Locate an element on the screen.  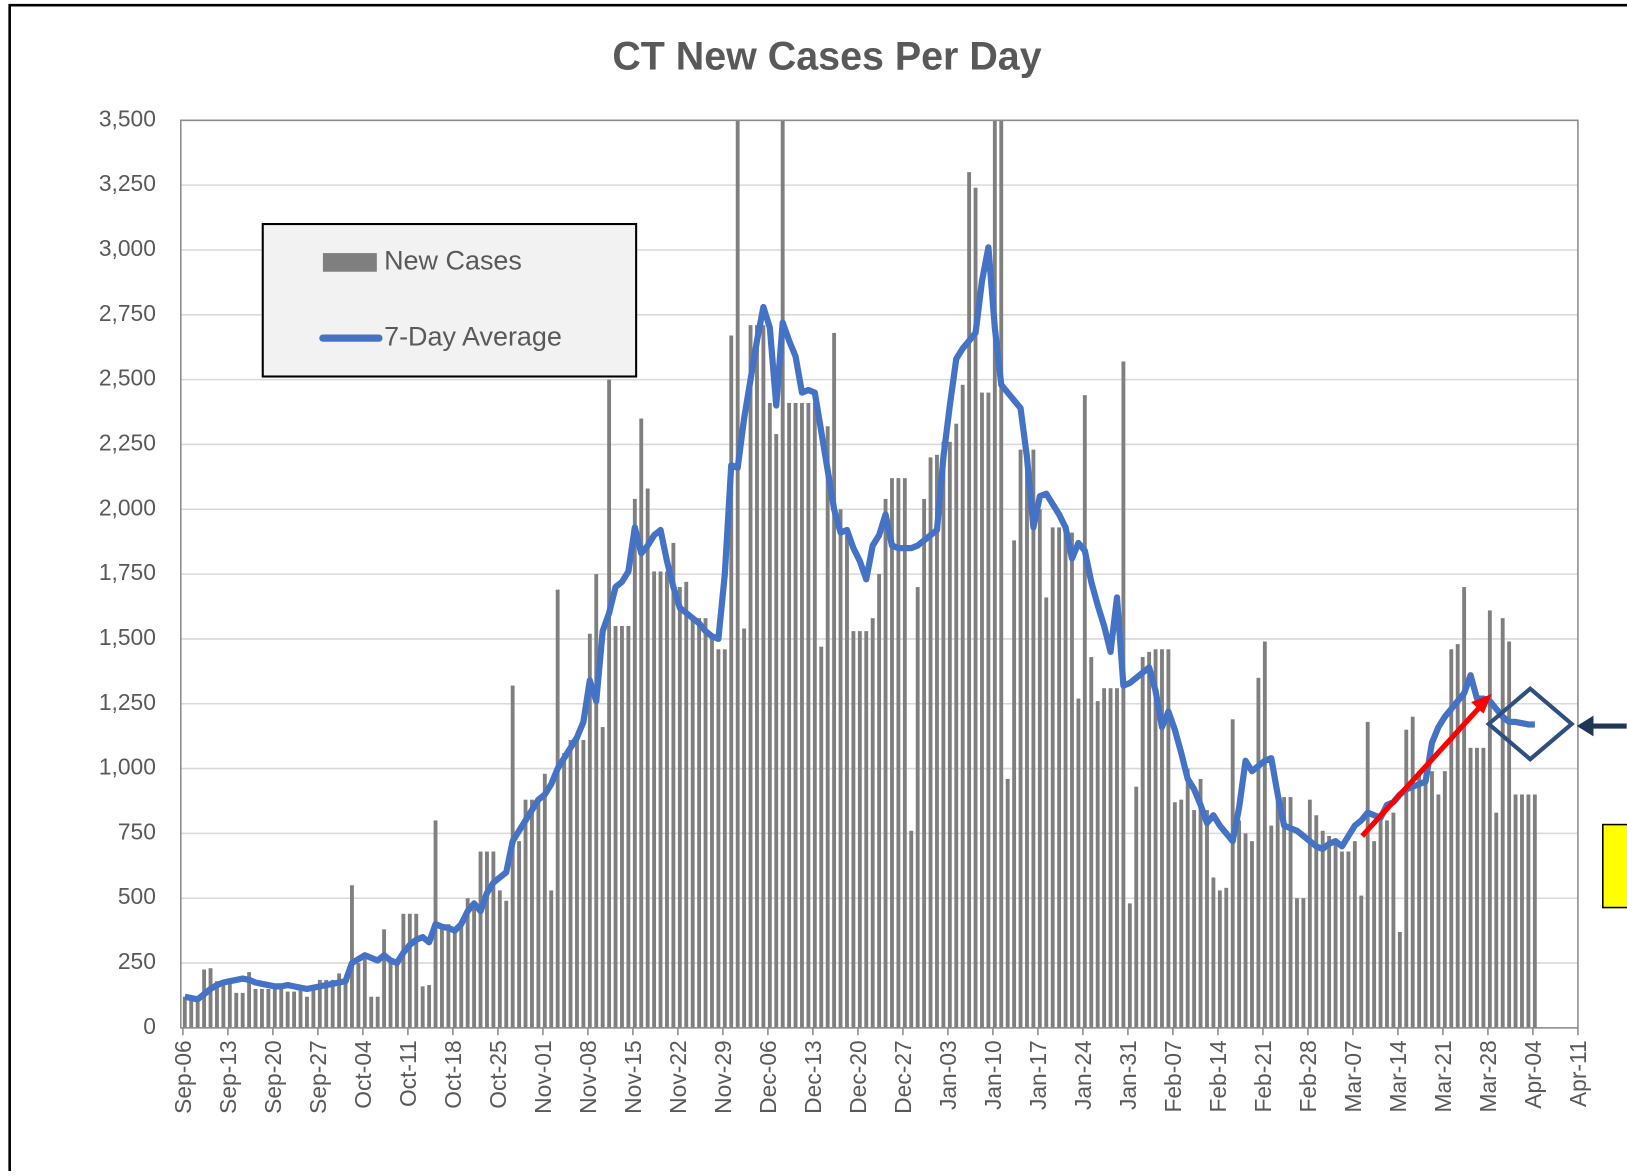
y-tick-label: 3,000 is located at coordinates (127, 248).